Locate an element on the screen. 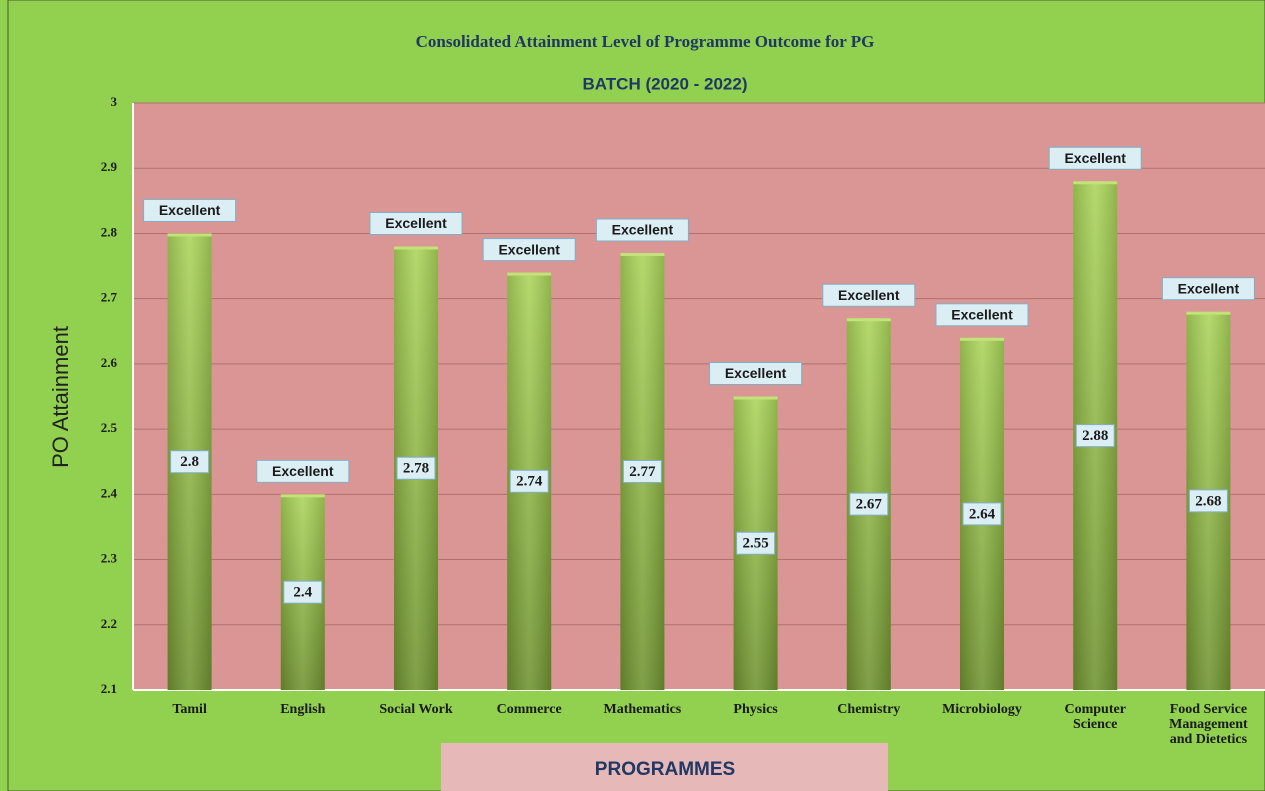  value-label: 2.77 is located at coordinates (642, 472).